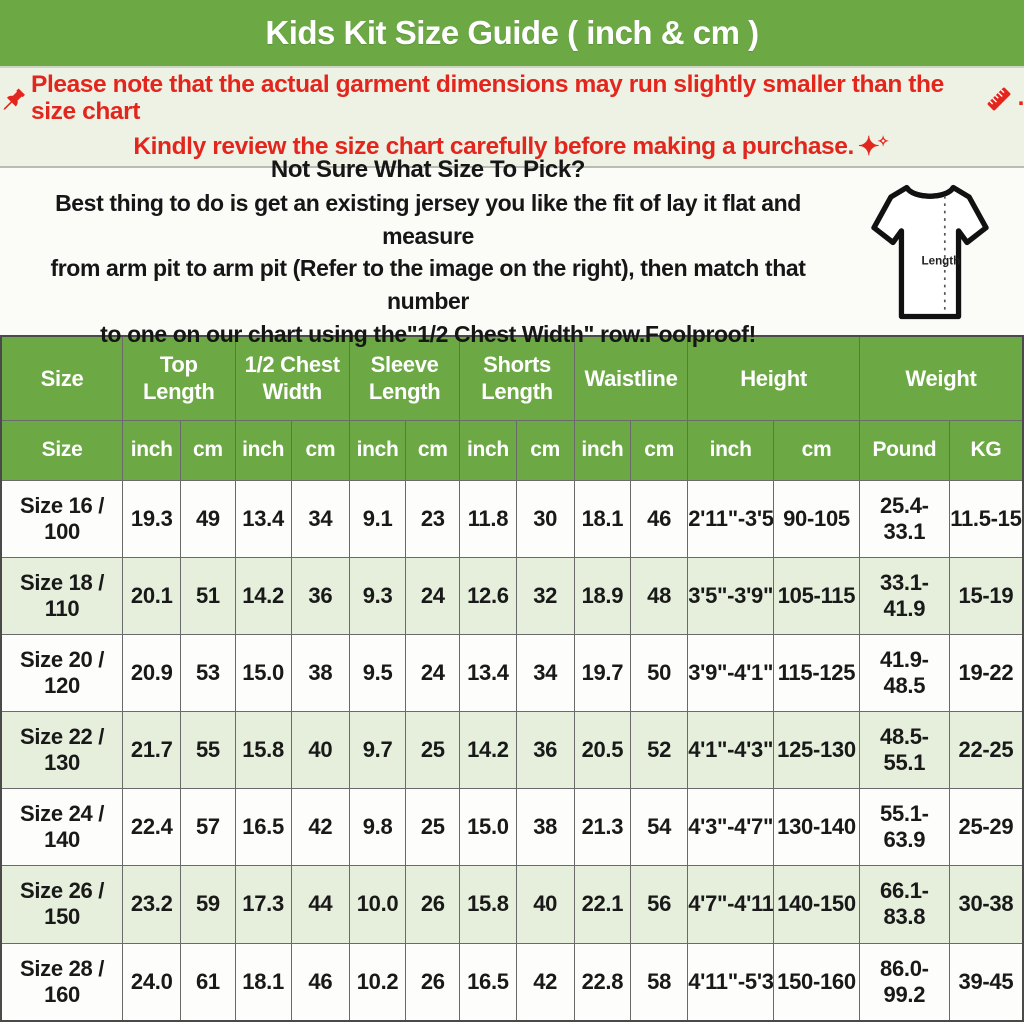 Image resolution: width=1024 pixels, height=1024 pixels. I want to click on measurement-cell: 105-115, so click(816, 595).